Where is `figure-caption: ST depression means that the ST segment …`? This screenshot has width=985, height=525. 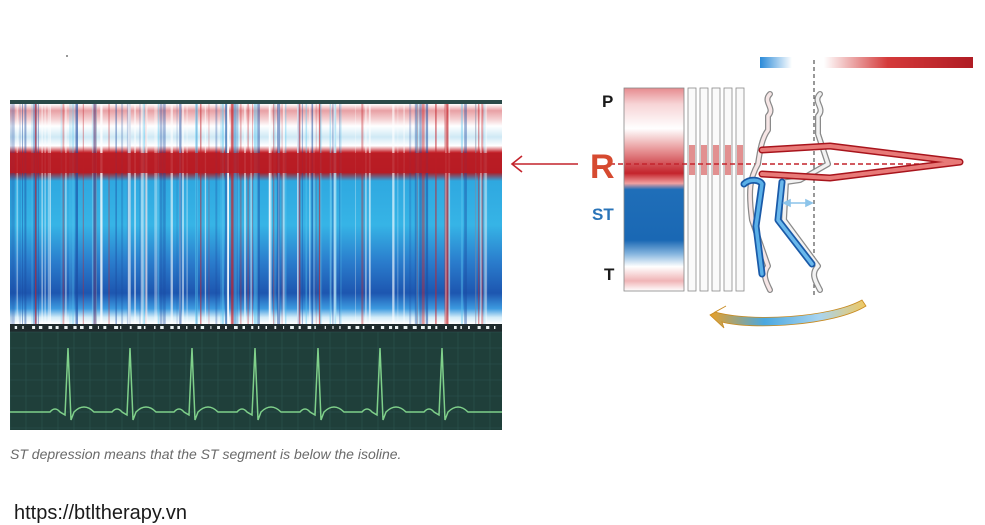 figure-caption: ST depression means that the ST segment … is located at coordinates (206, 454).